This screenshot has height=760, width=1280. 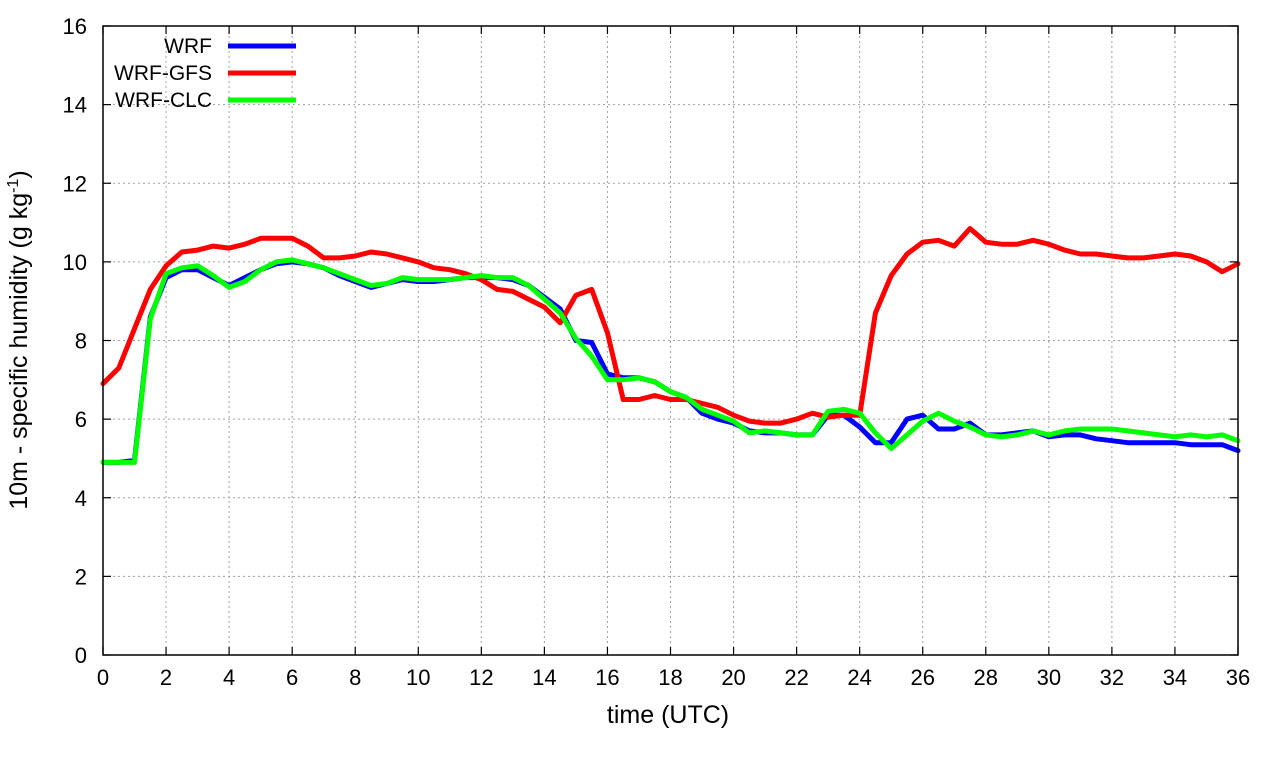 What do you see at coordinates (75, 183) in the screenshot?
I see `y-tick-label: 12` at bounding box center [75, 183].